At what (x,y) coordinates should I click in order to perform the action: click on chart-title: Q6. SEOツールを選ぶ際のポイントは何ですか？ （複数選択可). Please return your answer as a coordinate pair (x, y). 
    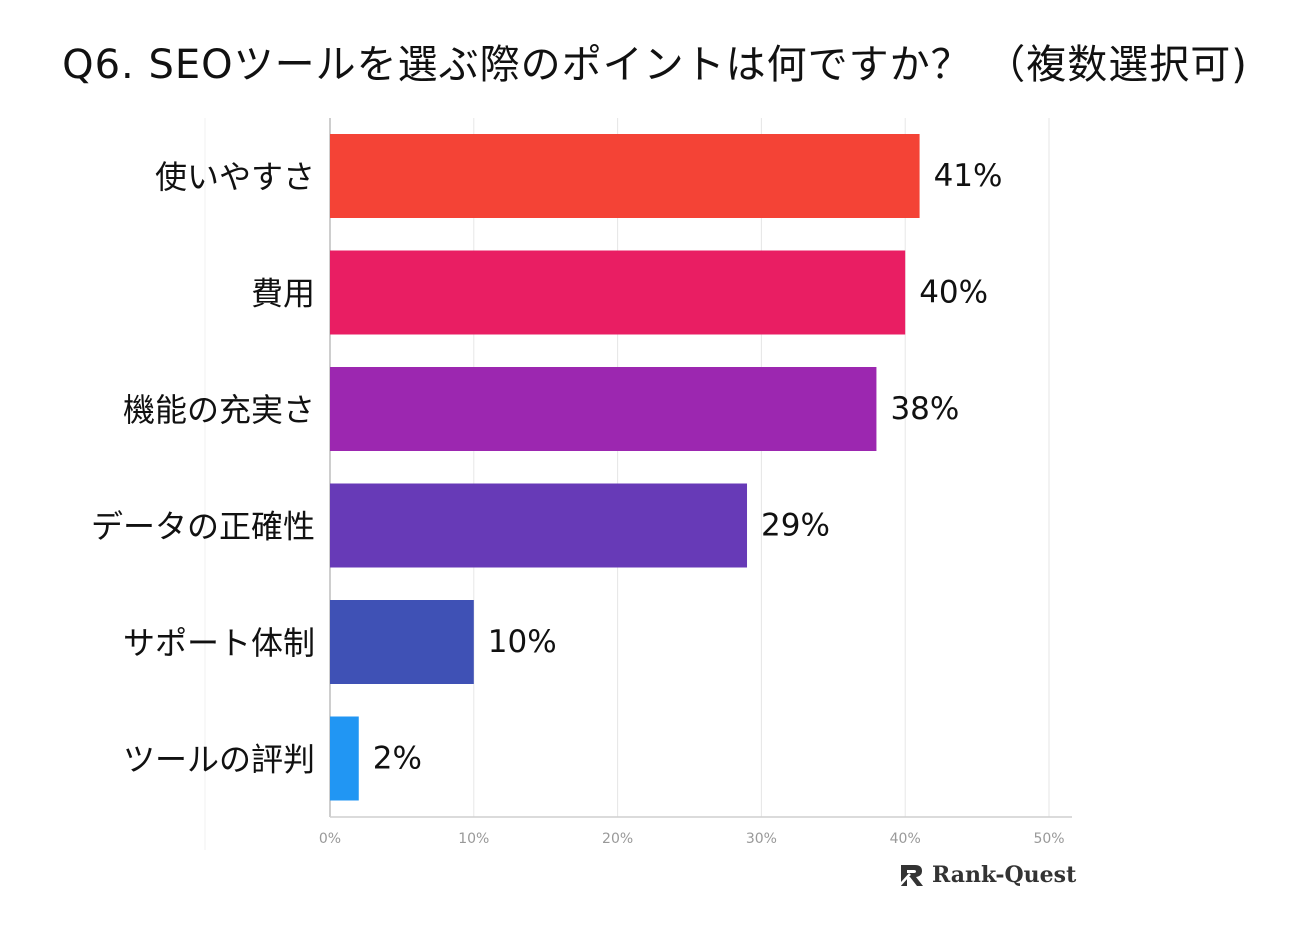
    Looking at the image, I should click on (655, 65).